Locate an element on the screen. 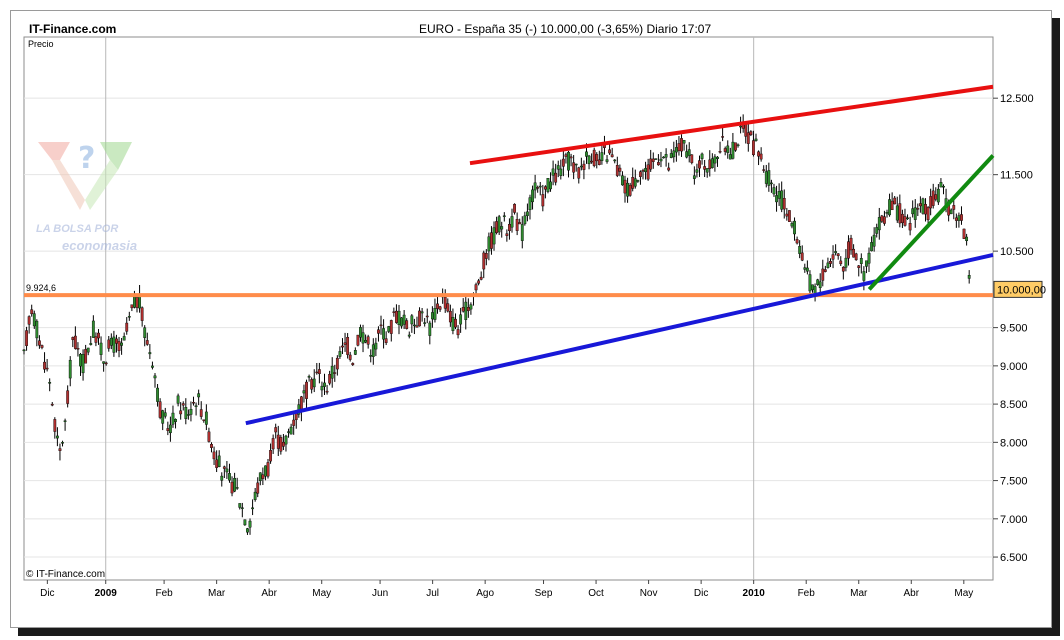  x-tick-label: Sep is located at coordinates (544, 593).